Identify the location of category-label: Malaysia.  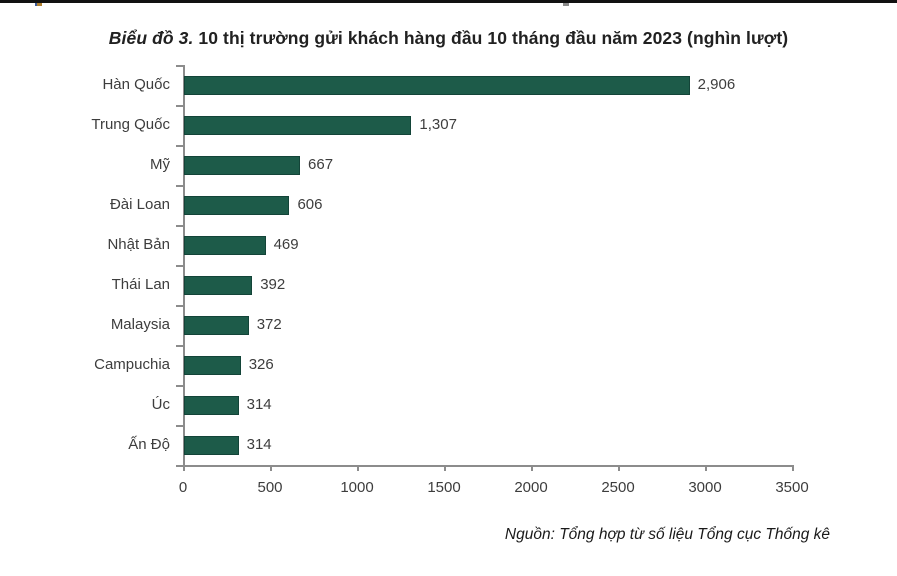
(140, 324).